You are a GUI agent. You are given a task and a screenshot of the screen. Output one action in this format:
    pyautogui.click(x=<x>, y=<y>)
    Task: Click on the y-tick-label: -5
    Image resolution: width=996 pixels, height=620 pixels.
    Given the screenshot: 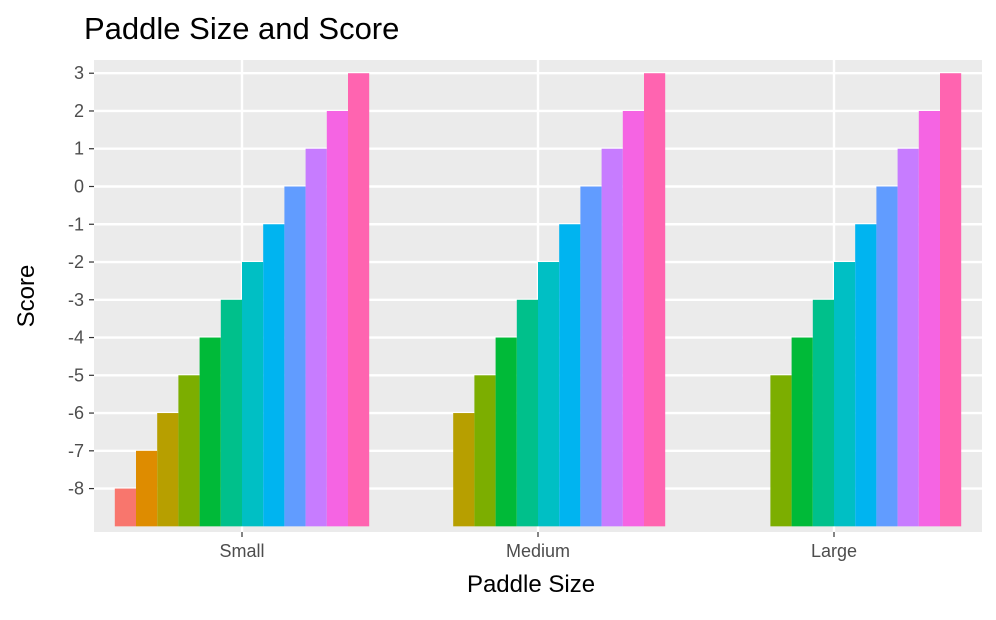 What is the action you would take?
    pyautogui.click(x=76, y=375)
    